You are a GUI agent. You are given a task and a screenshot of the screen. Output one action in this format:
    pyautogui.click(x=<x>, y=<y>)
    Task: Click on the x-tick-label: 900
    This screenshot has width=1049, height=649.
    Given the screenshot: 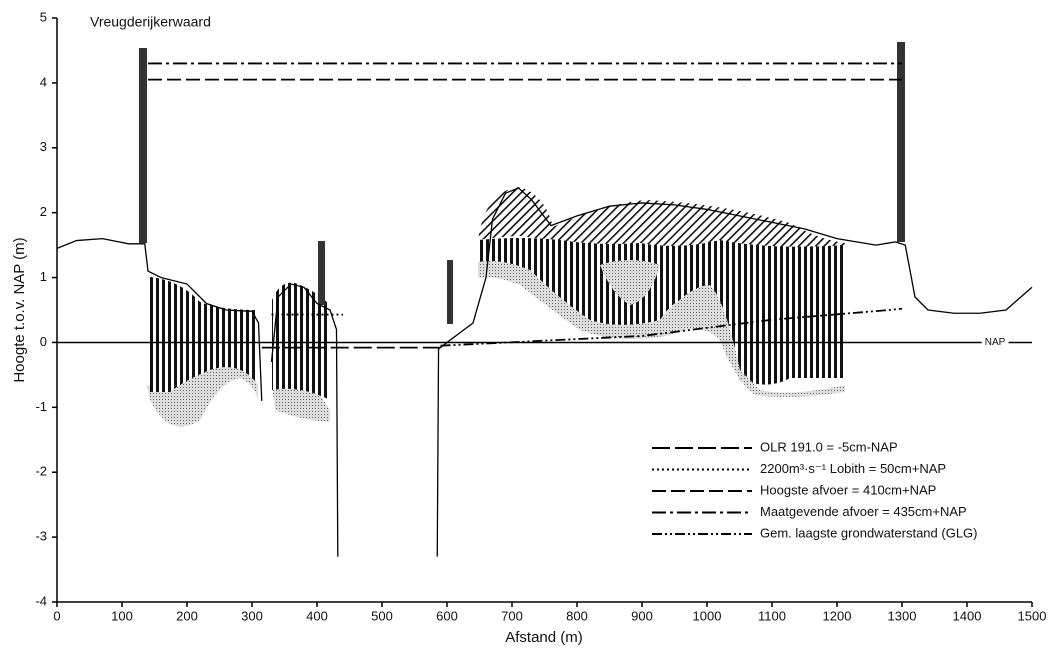 What is the action you would take?
    pyautogui.click(x=642, y=615)
    